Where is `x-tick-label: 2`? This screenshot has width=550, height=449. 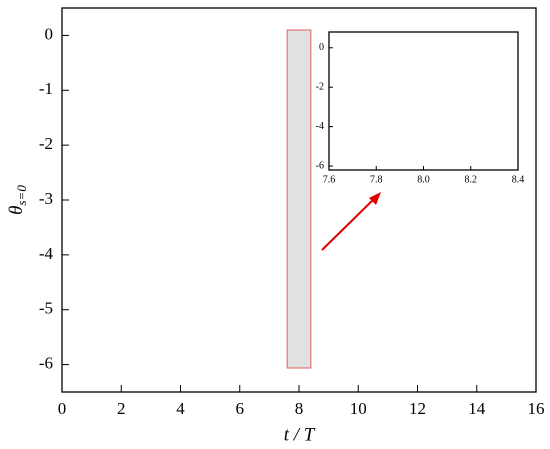 x-tick-label: 2 is located at coordinates (121, 408).